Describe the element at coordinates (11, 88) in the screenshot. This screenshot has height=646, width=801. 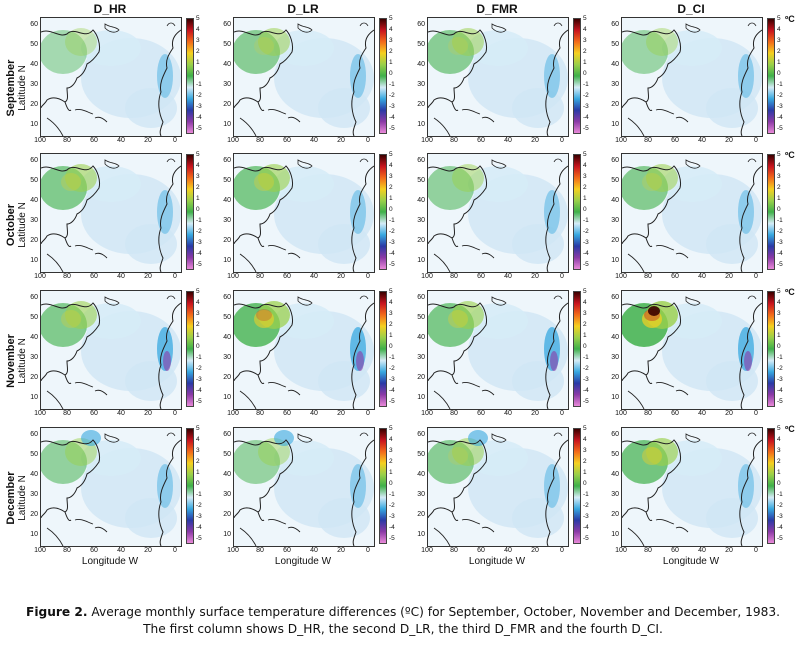
I see `row-month-september: September` at that location.